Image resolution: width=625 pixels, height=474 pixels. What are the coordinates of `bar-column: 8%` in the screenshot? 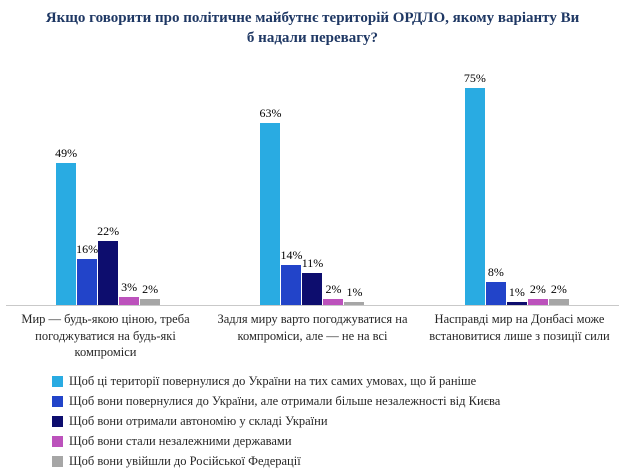 It's located at (495, 285).